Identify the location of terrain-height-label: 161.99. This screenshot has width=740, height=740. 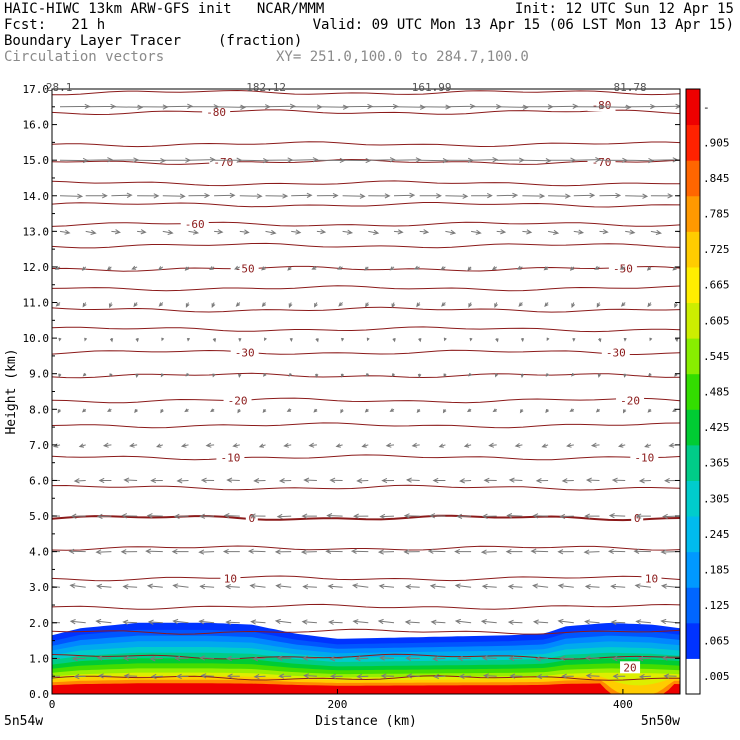
(432, 87).